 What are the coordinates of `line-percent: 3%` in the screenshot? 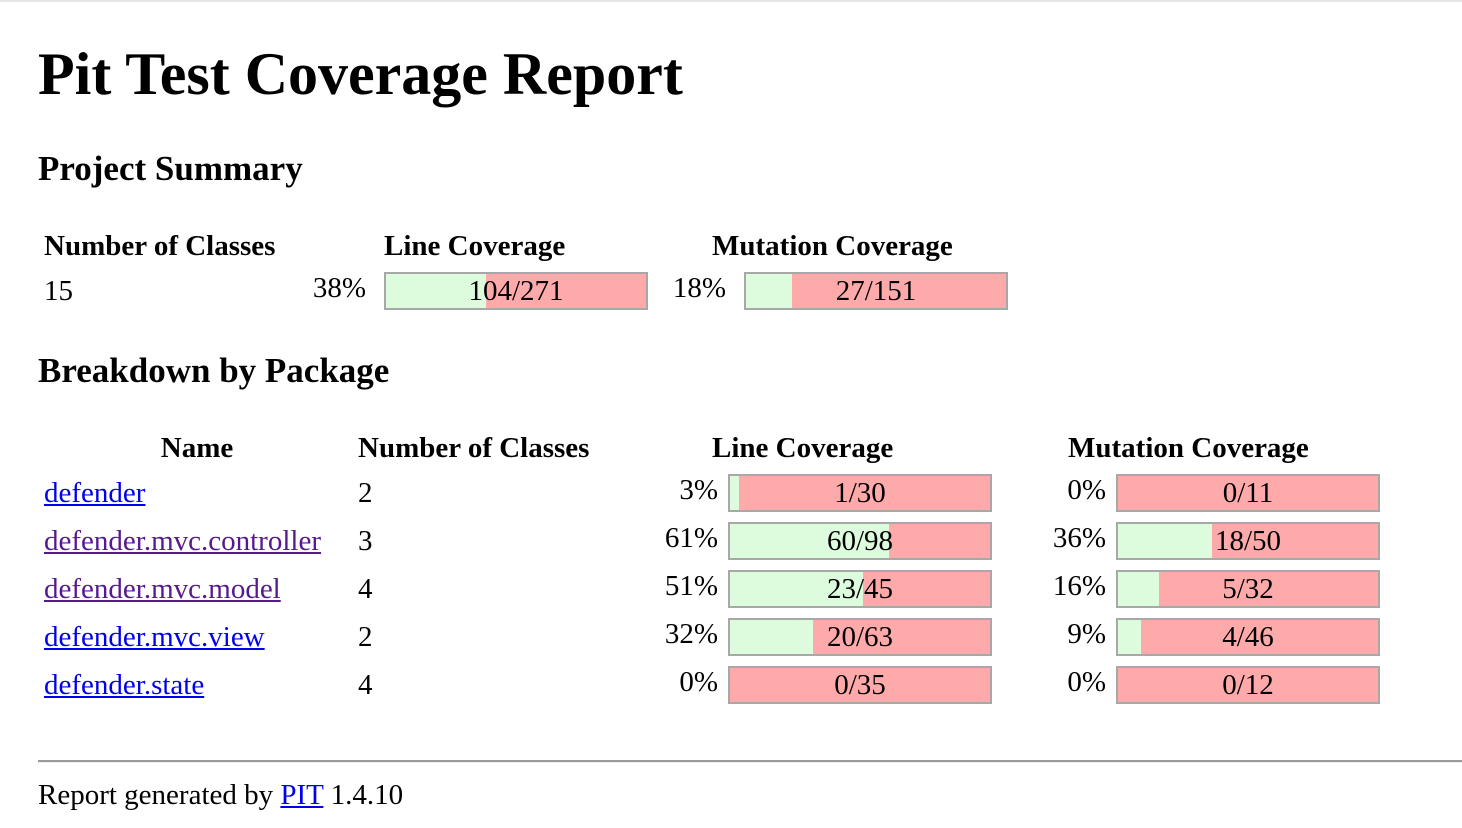 It's located at (698, 490).